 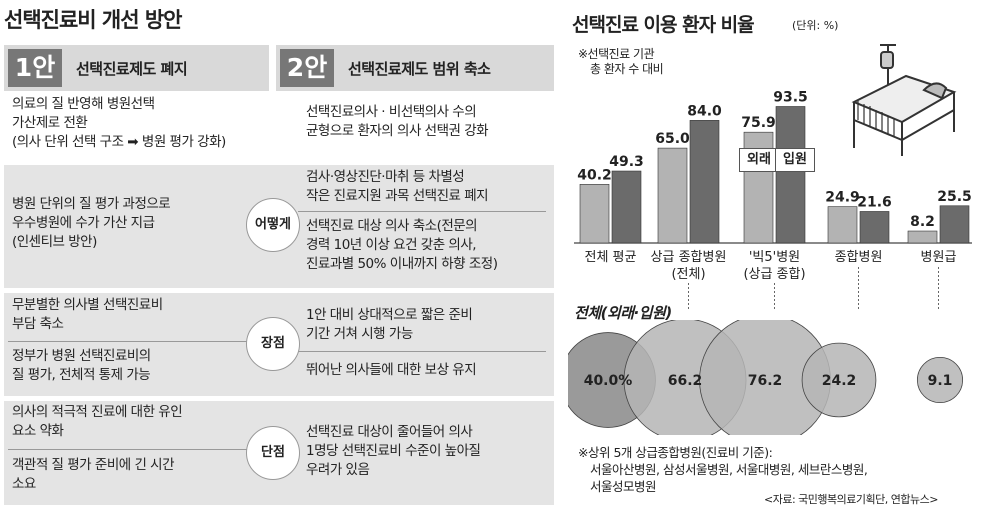 I want to click on bar-value-label: 75.9, so click(x=758, y=123).